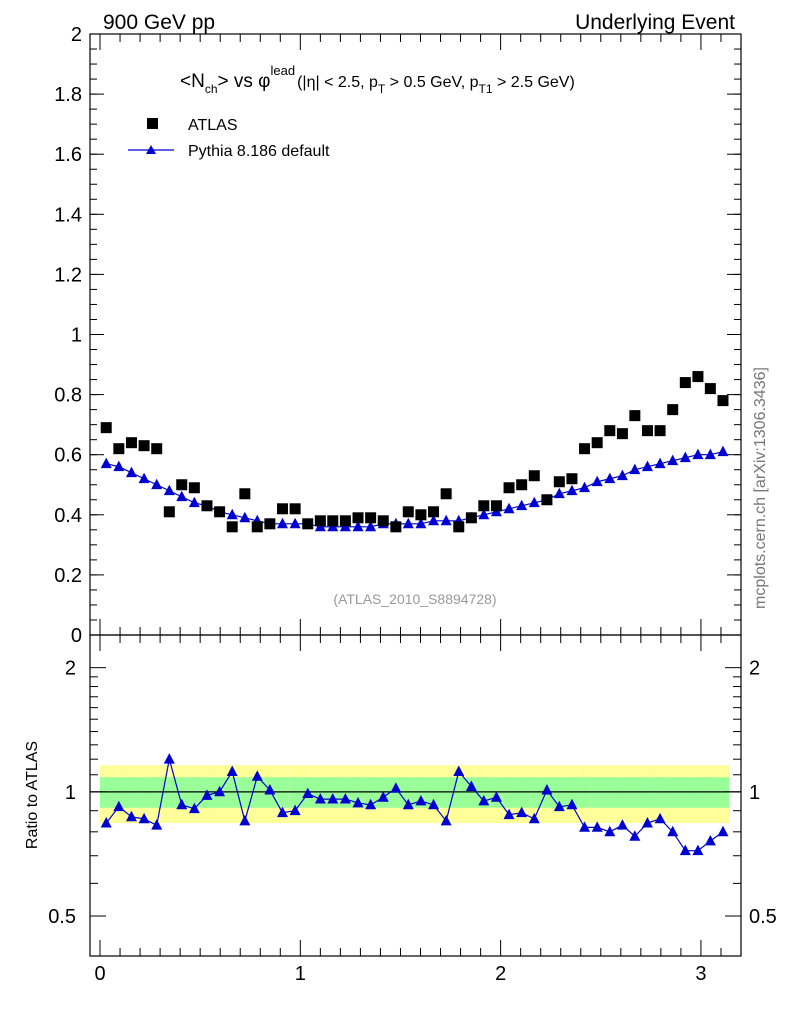 This screenshot has height=1024, width=786. I want to click on y-tick-label: 1.4, so click(68, 215).